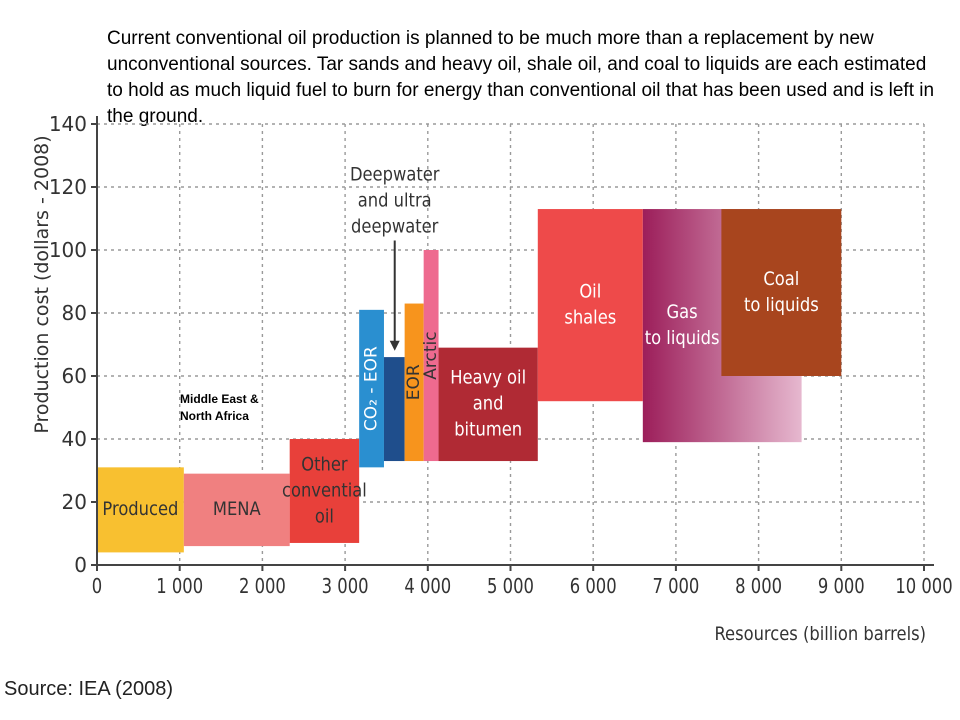 Image resolution: width=960 pixels, height=720 pixels. What do you see at coordinates (923, 587) in the screenshot?
I see `x-tick-label: 10 000` at bounding box center [923, 587].